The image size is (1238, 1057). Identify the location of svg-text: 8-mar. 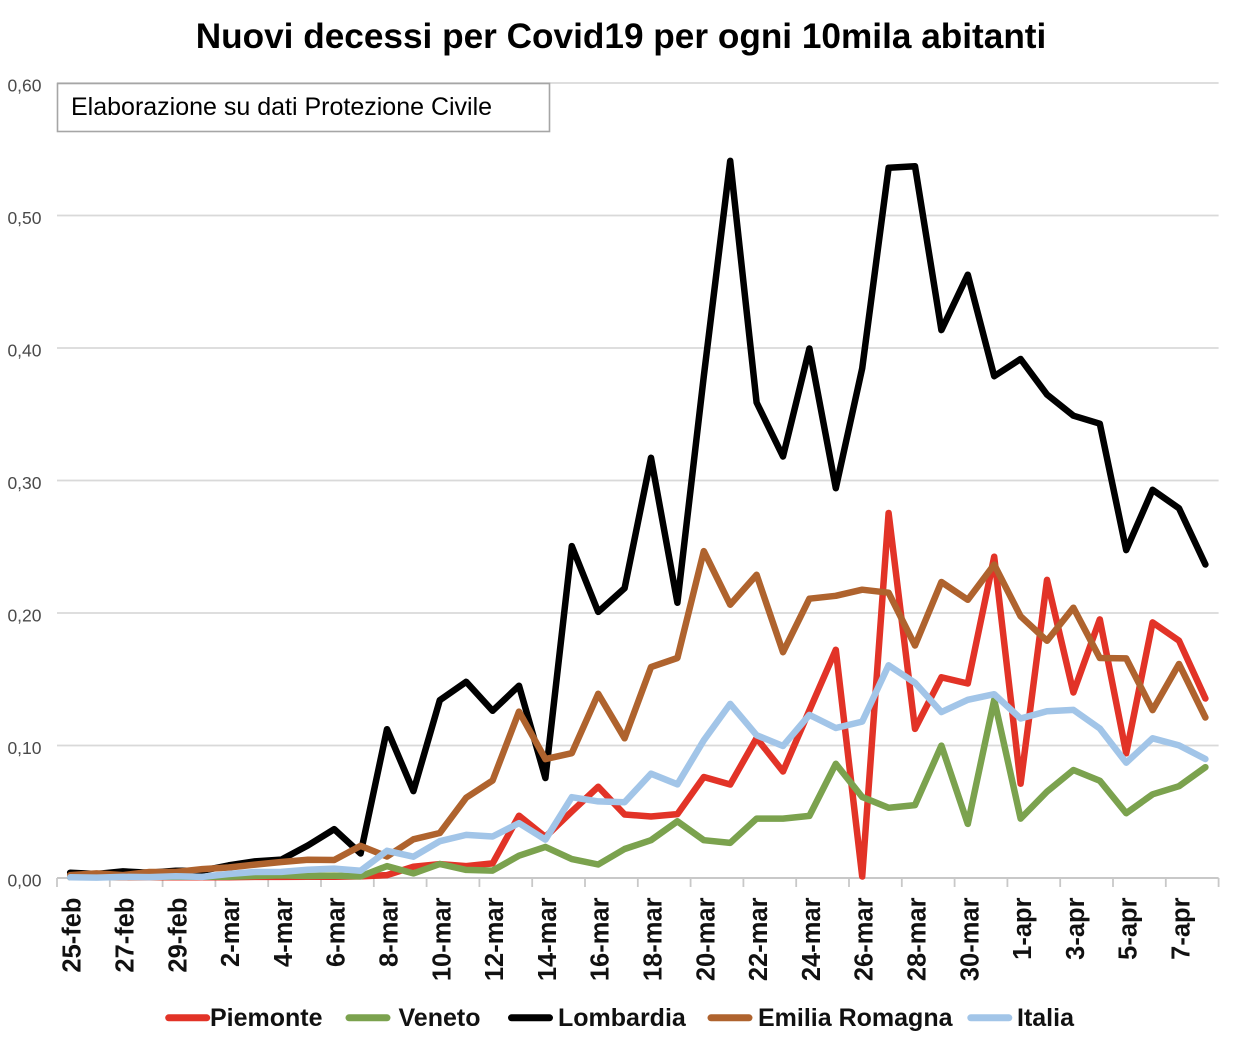
(390, 932).